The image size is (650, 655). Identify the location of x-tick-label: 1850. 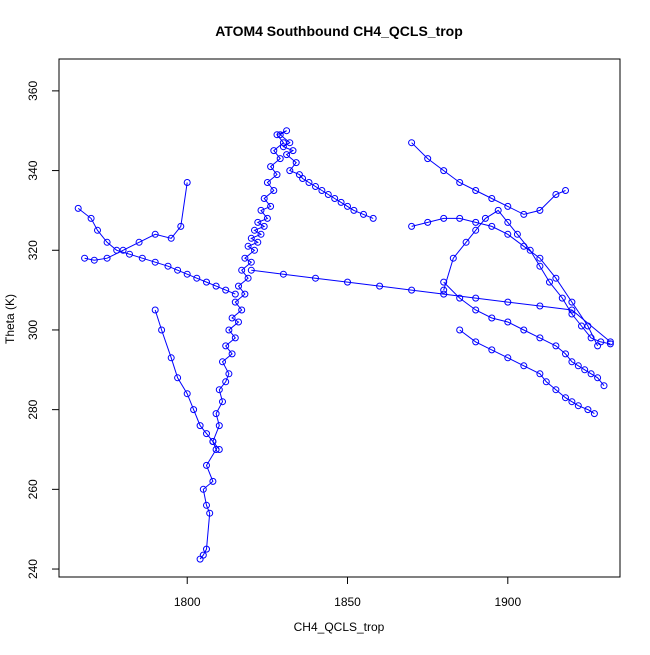
(347, 602).